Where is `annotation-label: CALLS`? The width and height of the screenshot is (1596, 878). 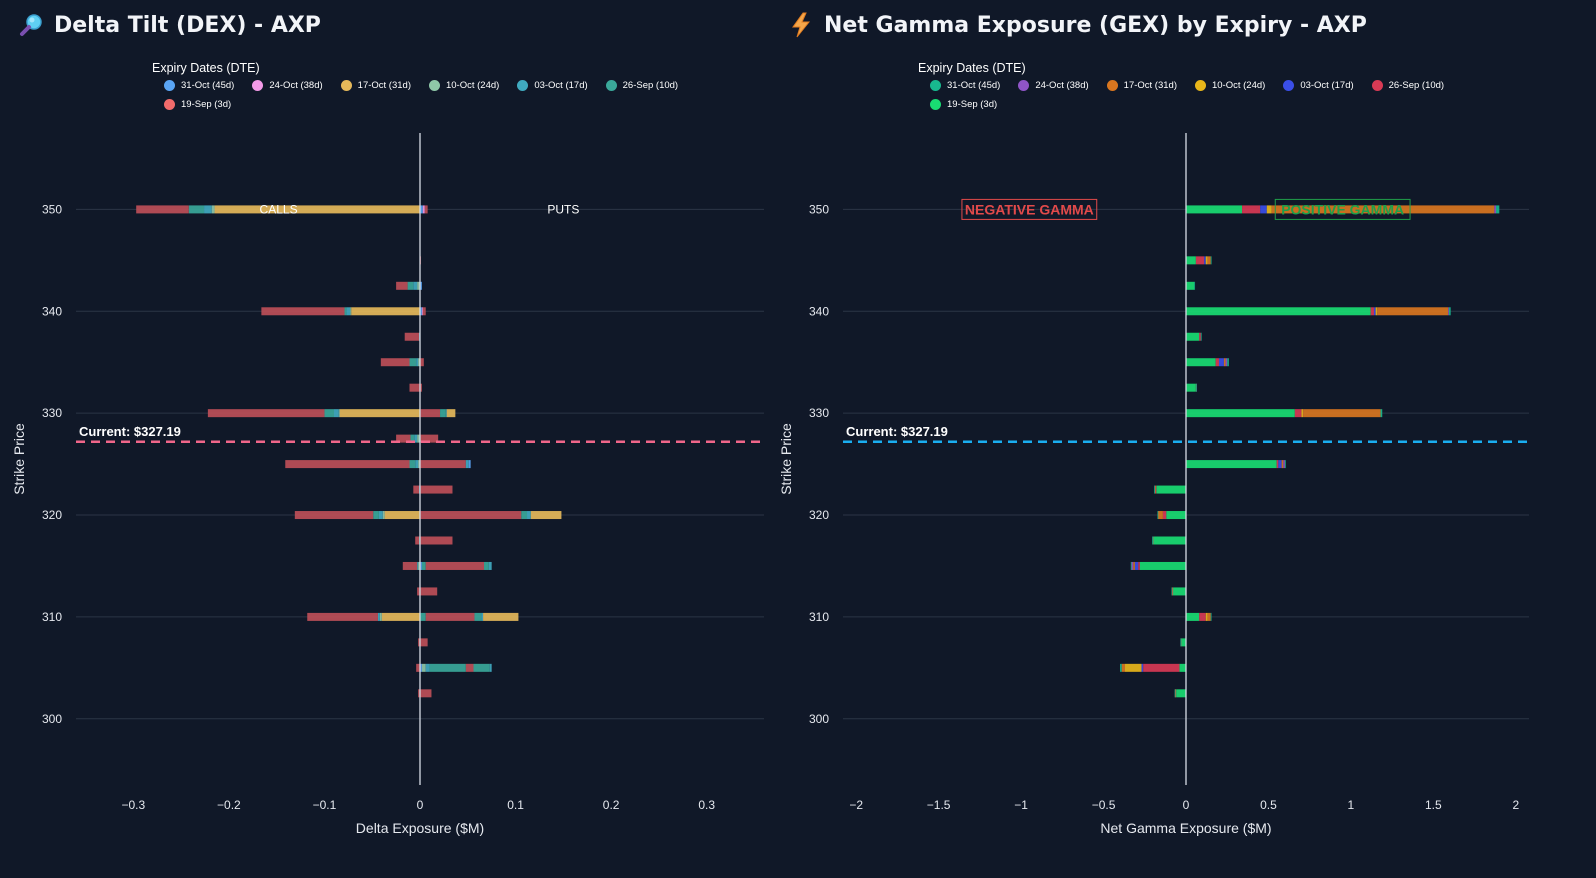 annotation-label: CALLS is located at coordinates (279, 209).